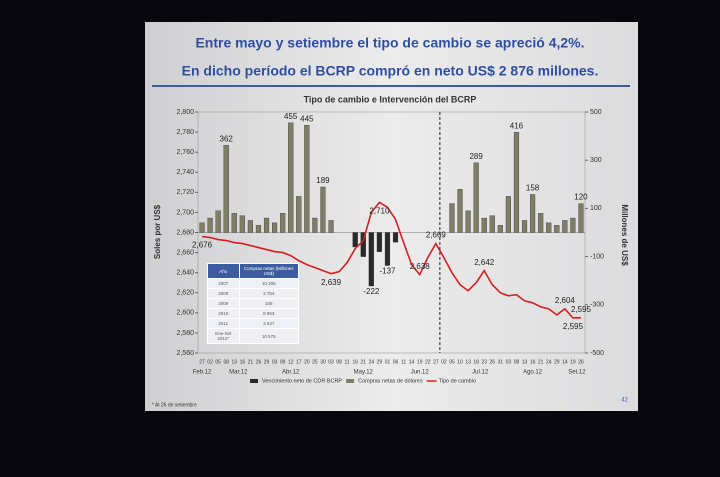 The width and height of the screenshot is (720, 477). I want to click on y-tick-label: 2,680, so click(185, 232).